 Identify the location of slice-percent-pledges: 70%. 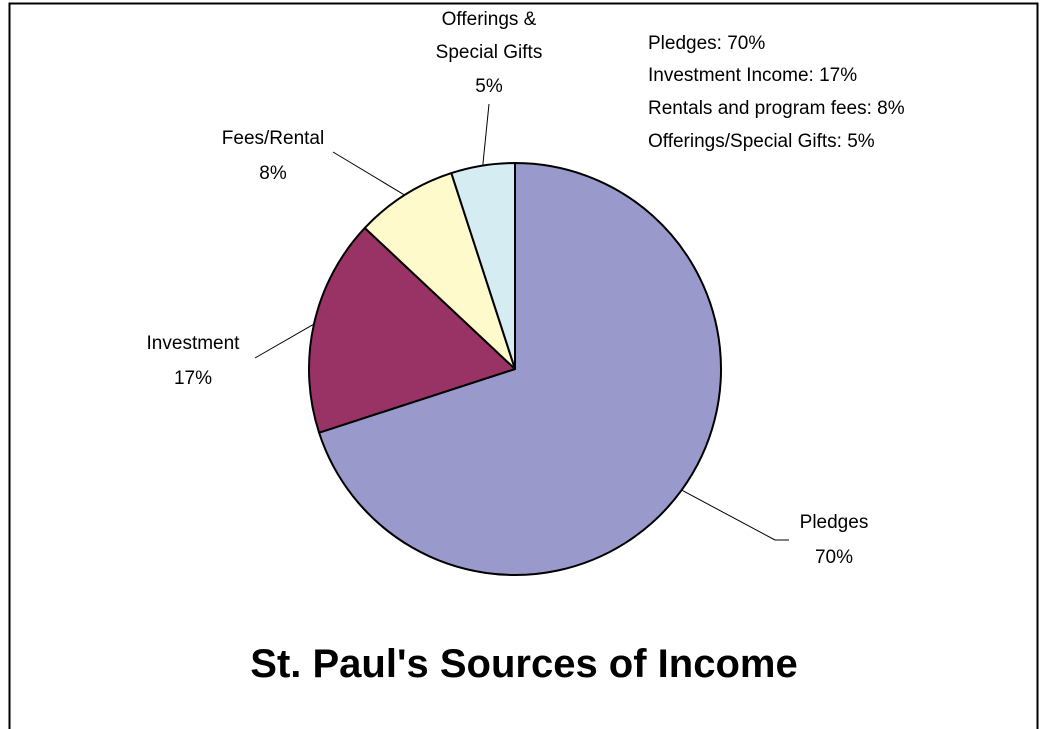
(834, 557).